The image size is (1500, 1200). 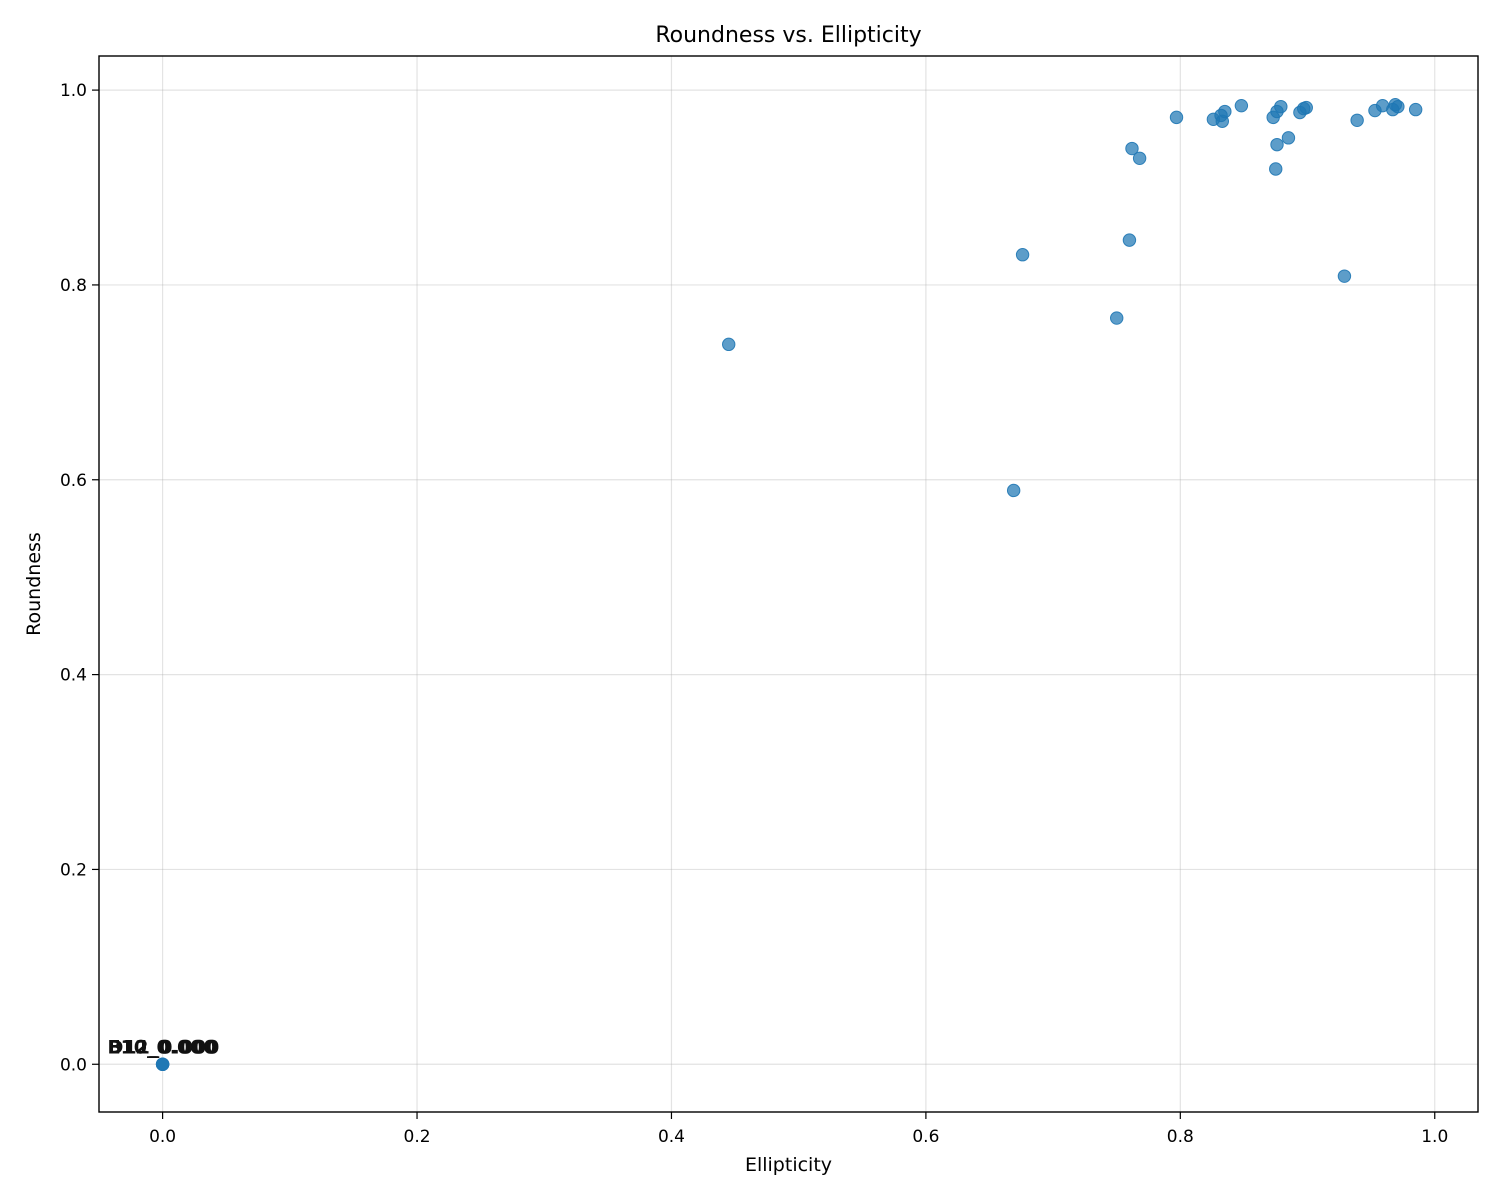 I want to click on x-tick-label: 0.4, so click(x=671, y=1137).